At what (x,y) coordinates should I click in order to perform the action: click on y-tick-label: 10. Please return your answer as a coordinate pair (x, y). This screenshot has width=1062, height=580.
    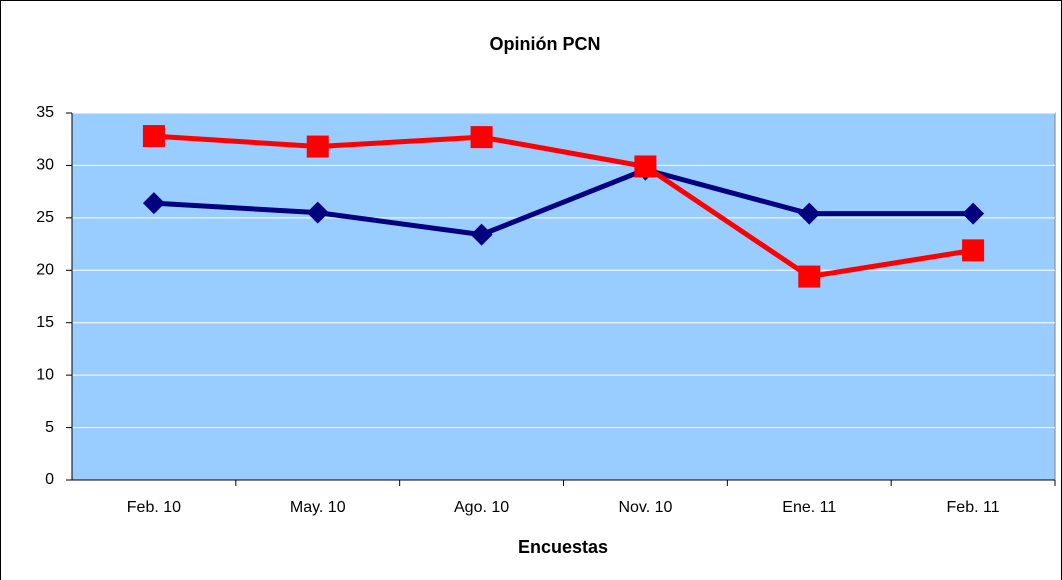
    Looking at the image, I should click on (45, 374).